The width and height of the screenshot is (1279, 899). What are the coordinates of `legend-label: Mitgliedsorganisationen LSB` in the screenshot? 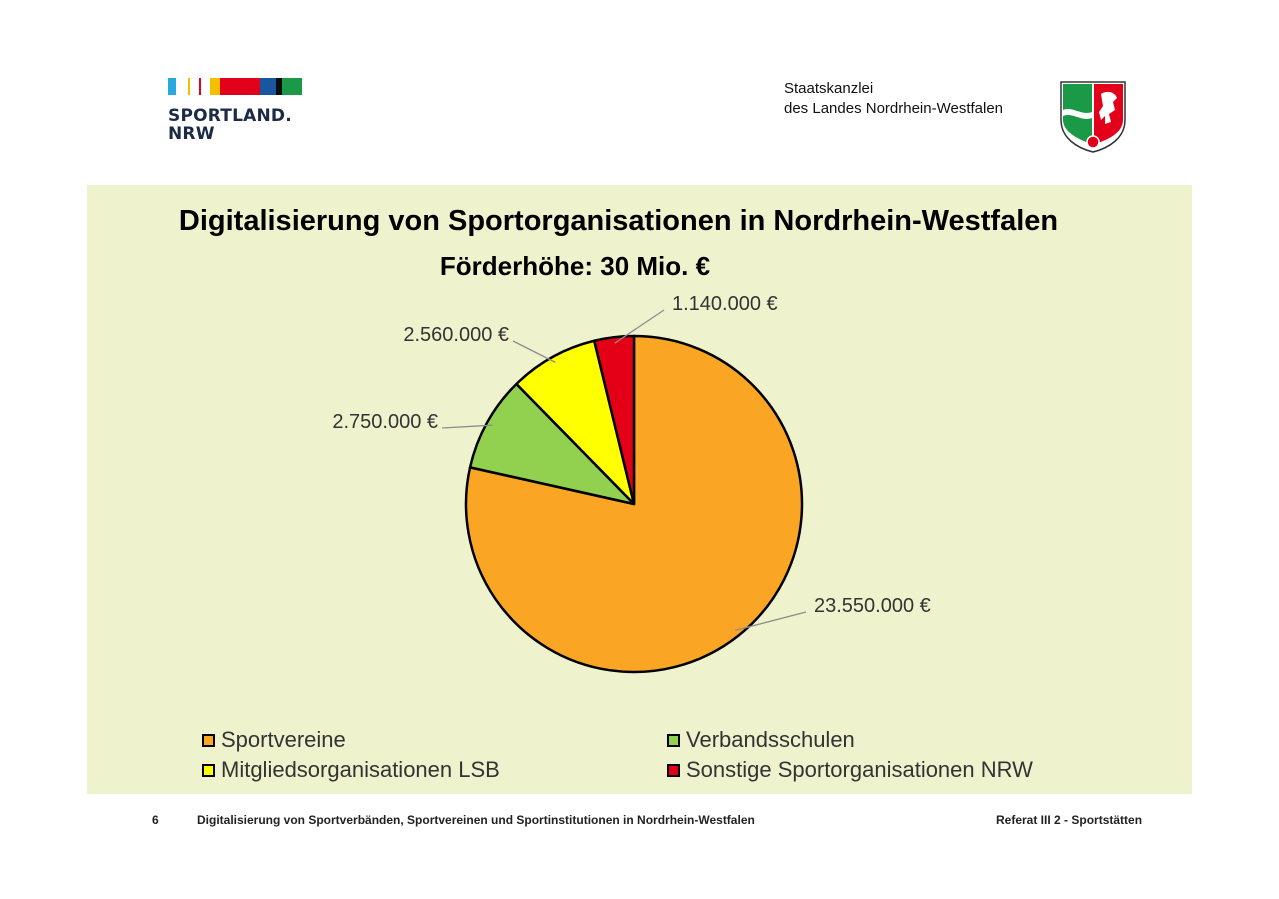 It's located at (360, 769).